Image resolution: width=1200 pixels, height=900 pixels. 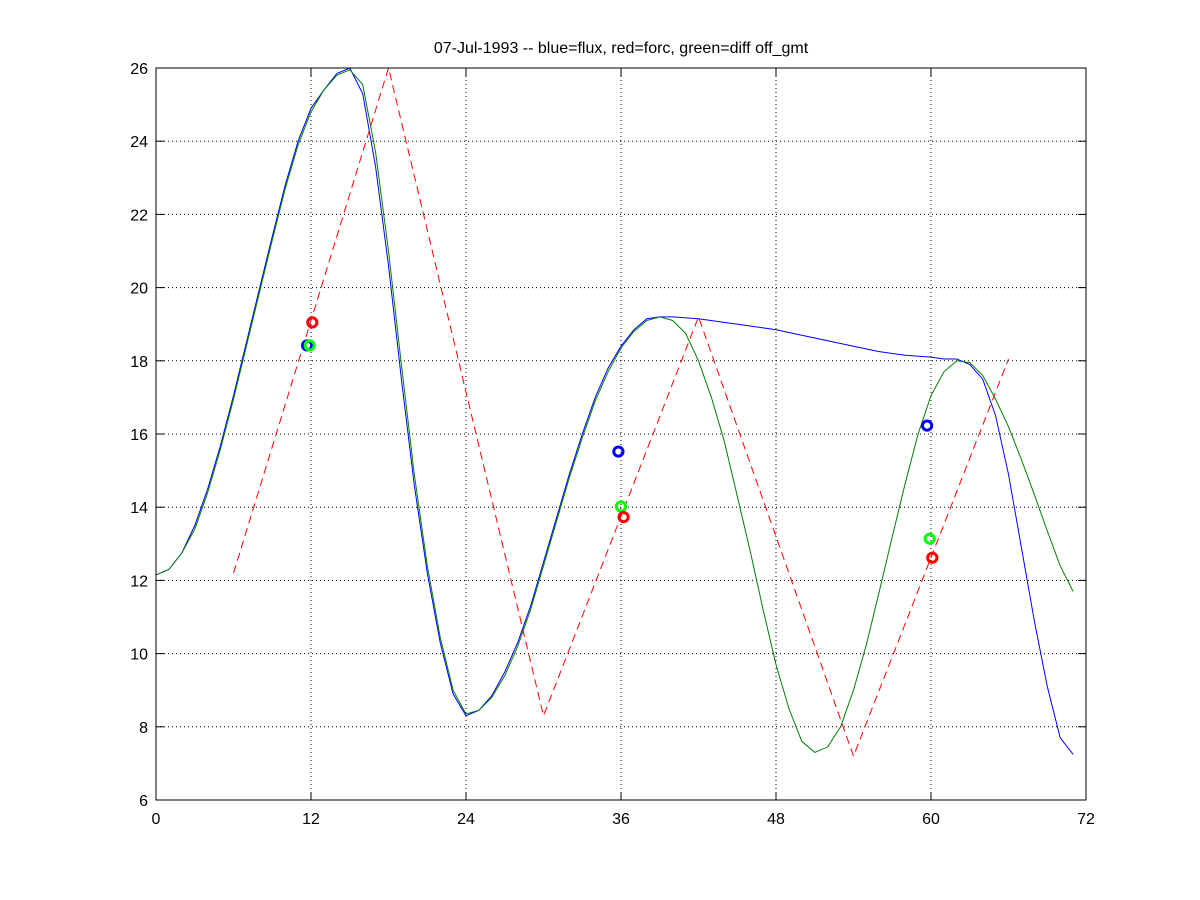 What do you see at coordinates (311, 819) in the screenshot?
I see `x-tick-label: 12` at bounding box center [311, 819].